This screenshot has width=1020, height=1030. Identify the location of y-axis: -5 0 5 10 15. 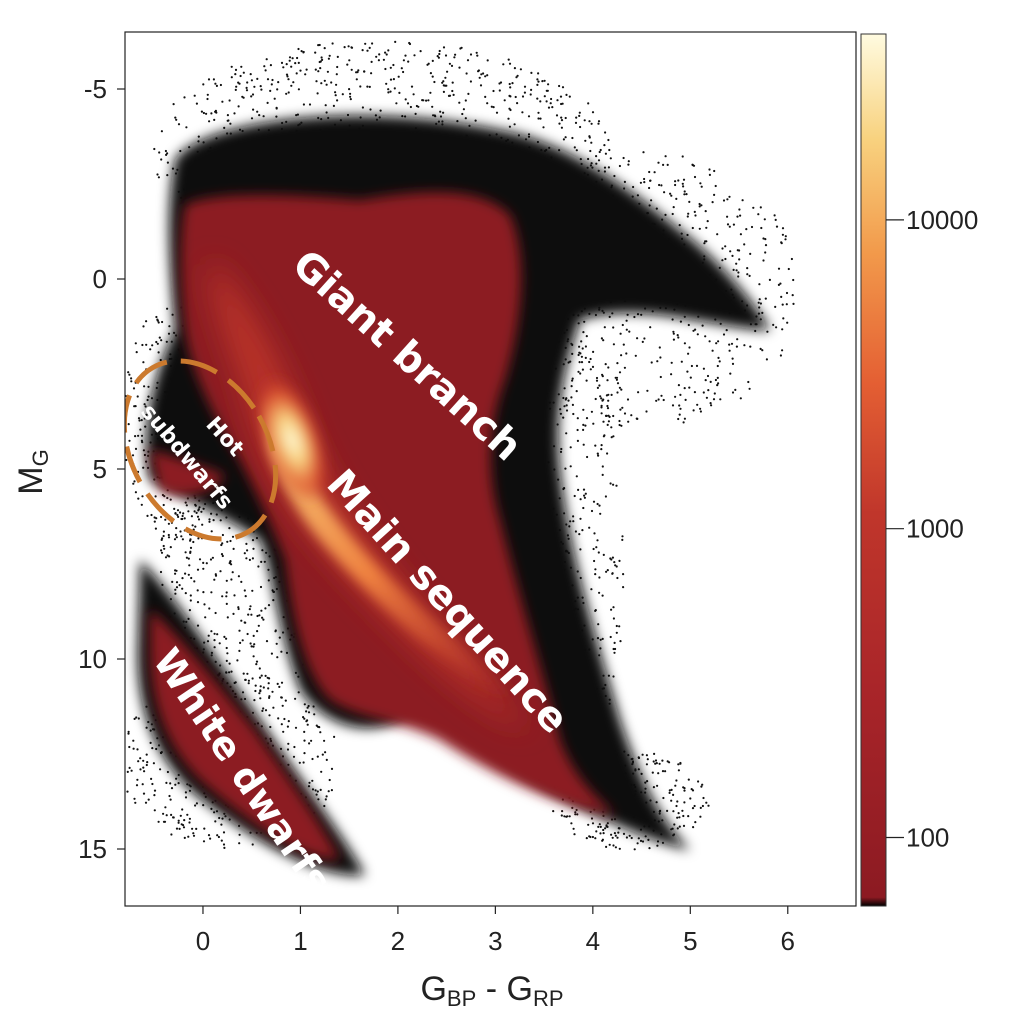
(101, 469).